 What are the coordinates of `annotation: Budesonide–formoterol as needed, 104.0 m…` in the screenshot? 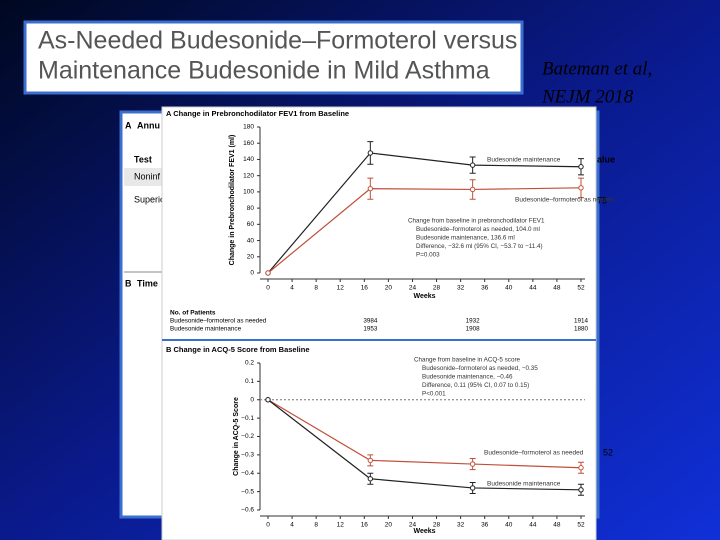 It's located at (478, 229).